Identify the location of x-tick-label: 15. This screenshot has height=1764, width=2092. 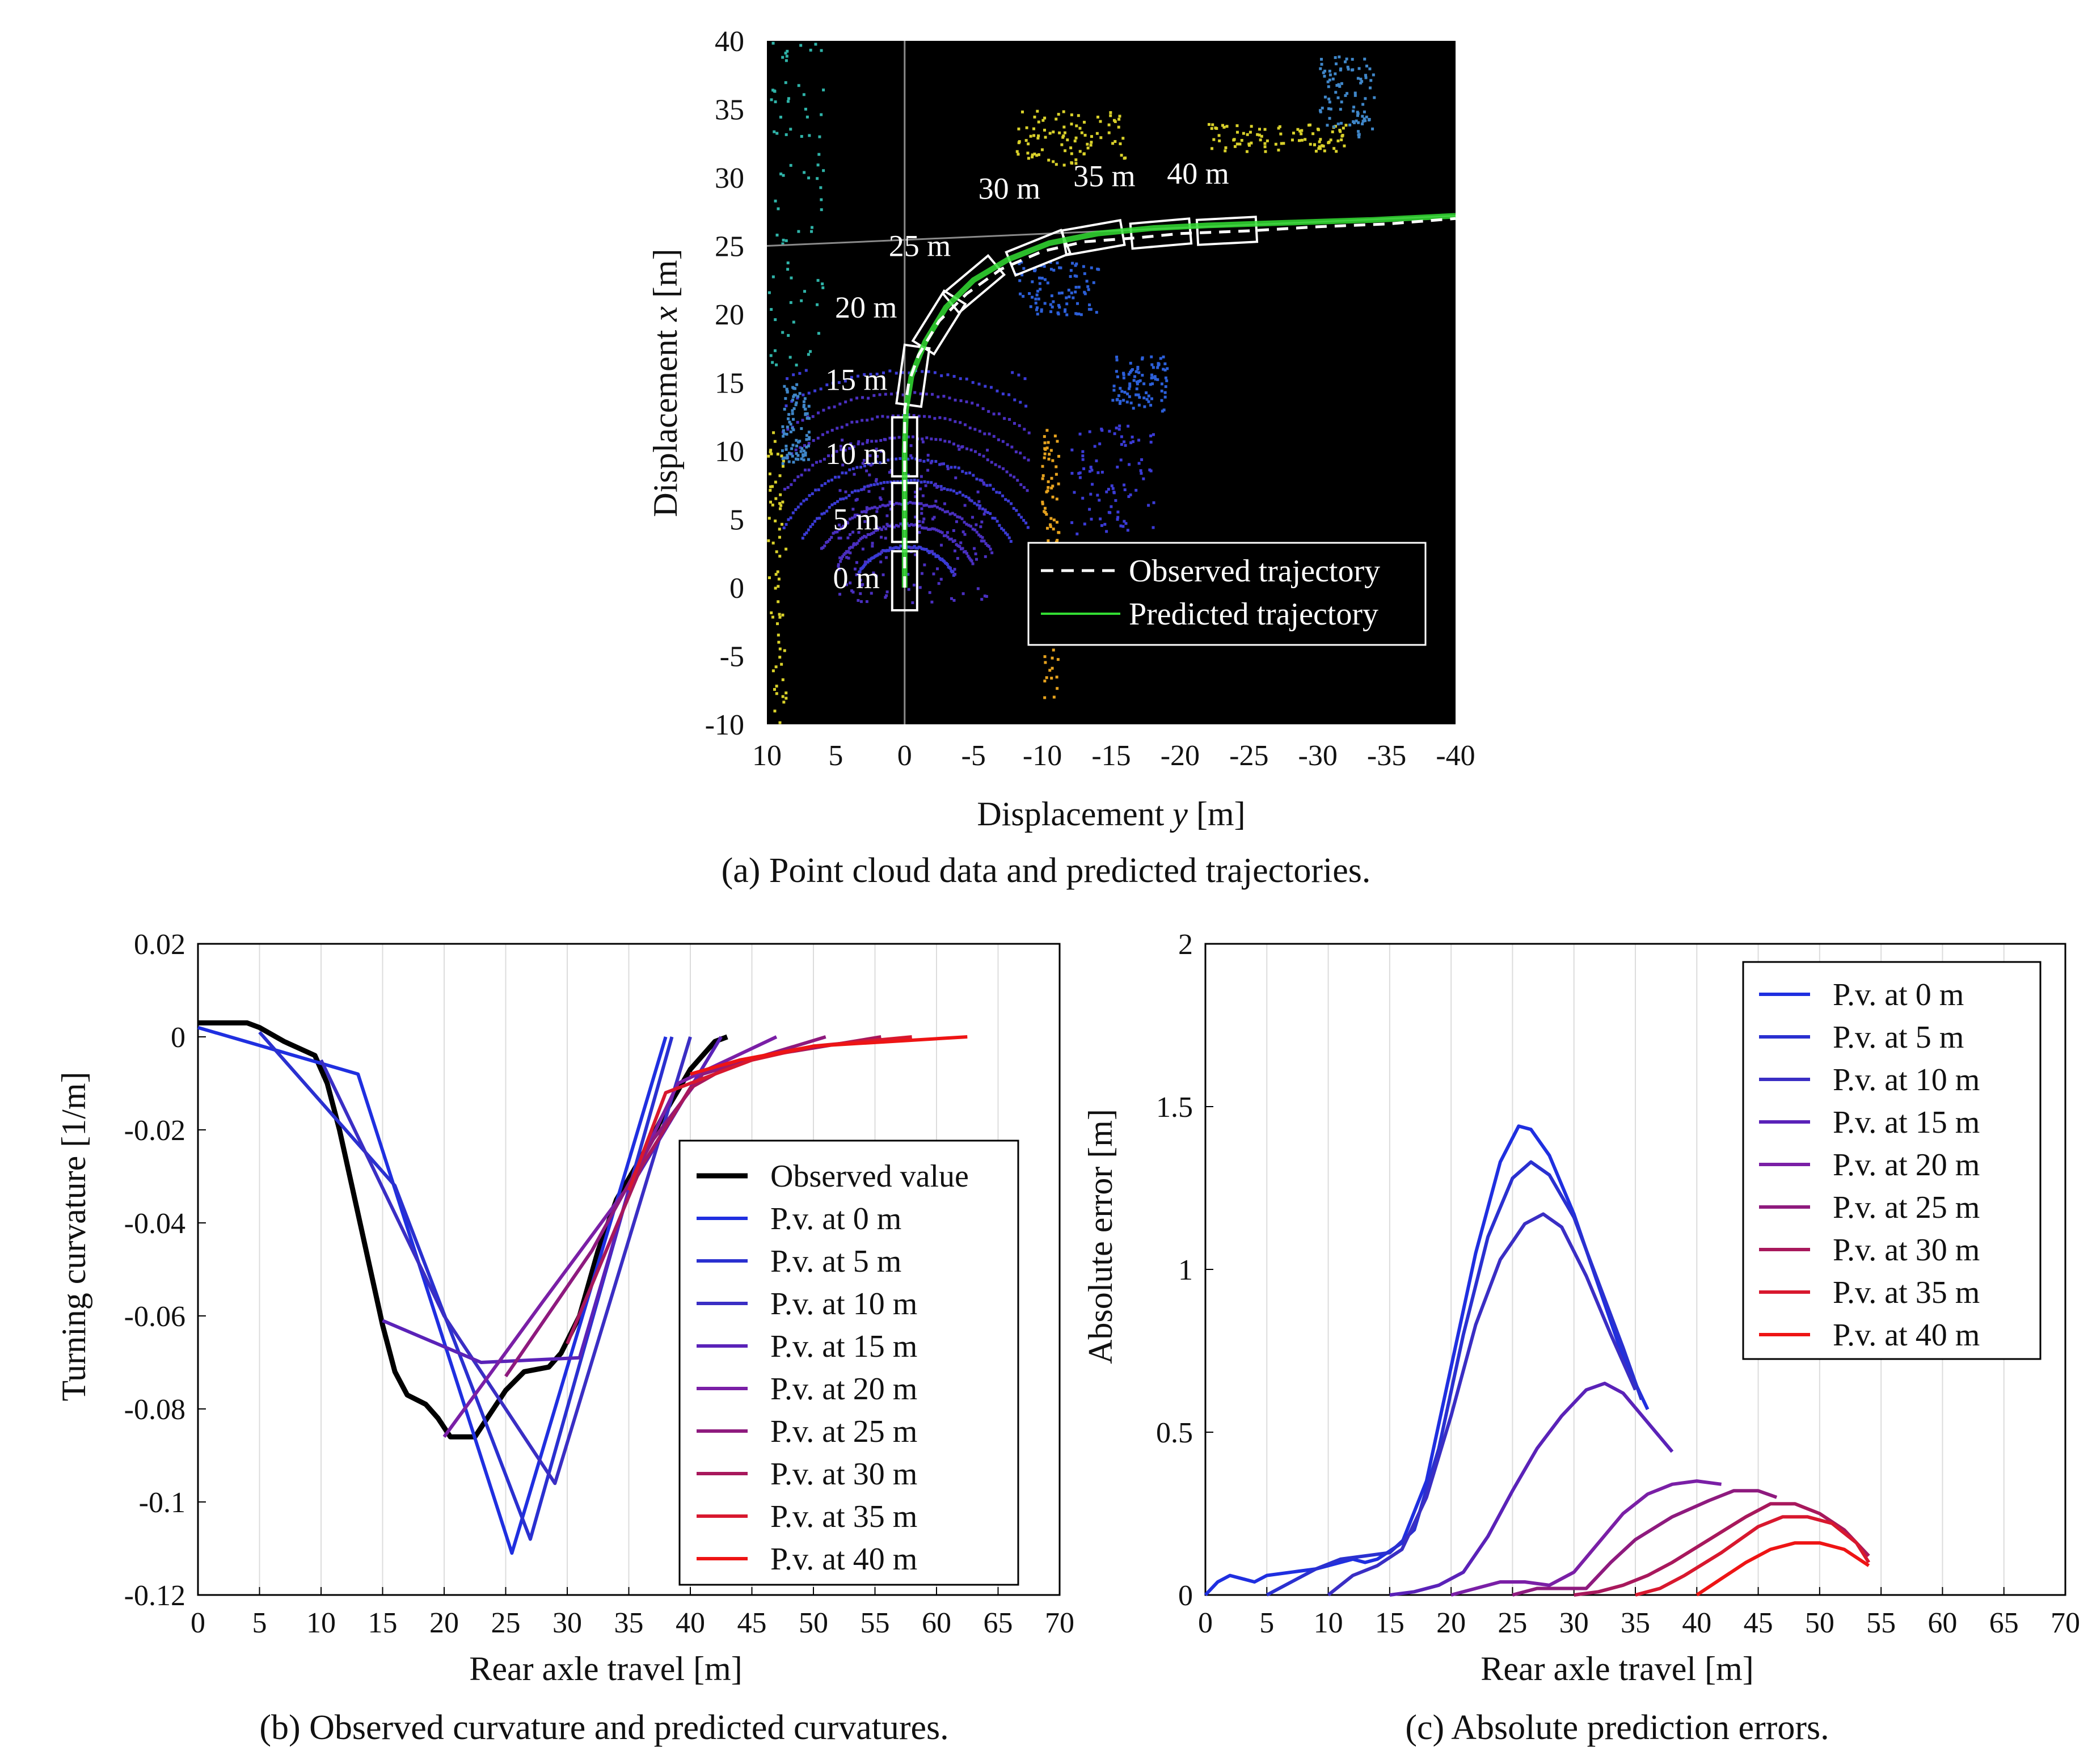
(383, 1623).